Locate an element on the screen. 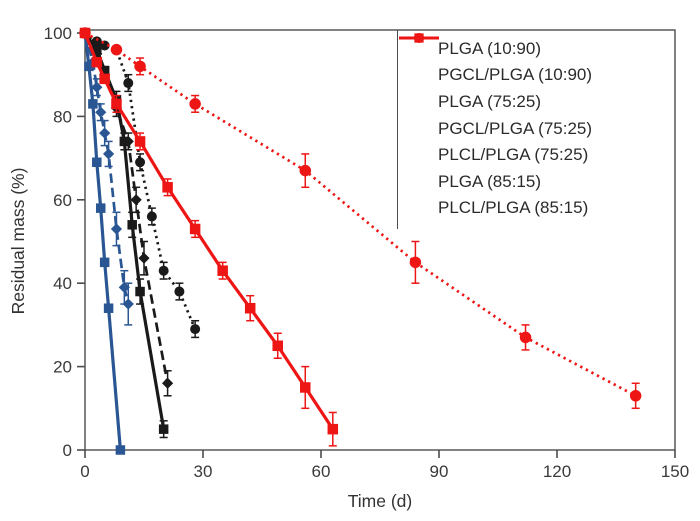  y-tick-label: 20 is located at coordinates (62, 367).